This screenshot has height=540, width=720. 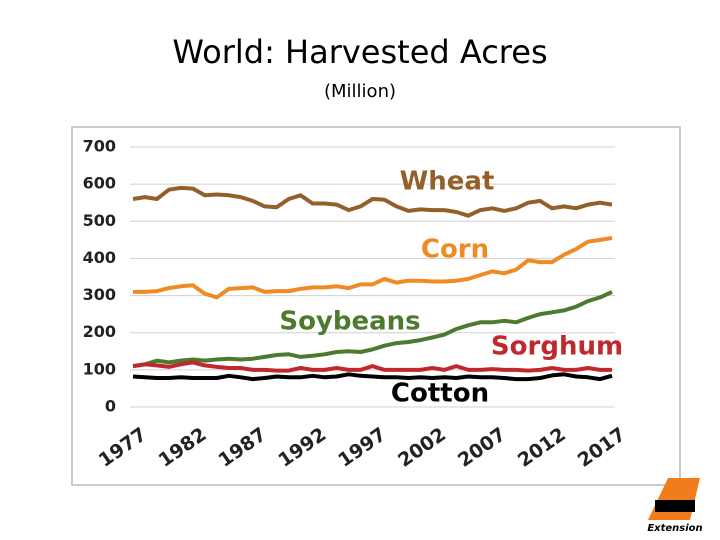 What do you see at coordinates (99, 368) in the screenshot?
I see `y-tick-label: 100` at bounding box center [99, 368].